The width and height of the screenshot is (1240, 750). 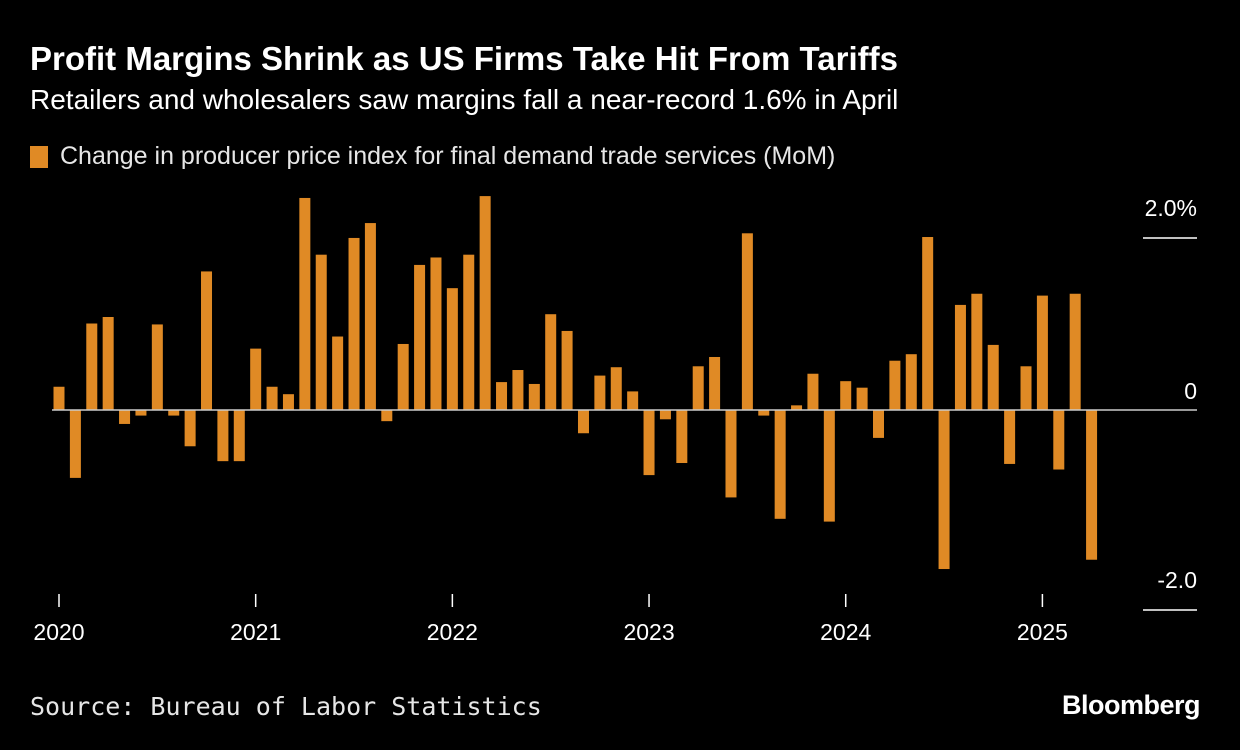 I want to click on x-tick-label: 2023, so click(x=648, y=632).